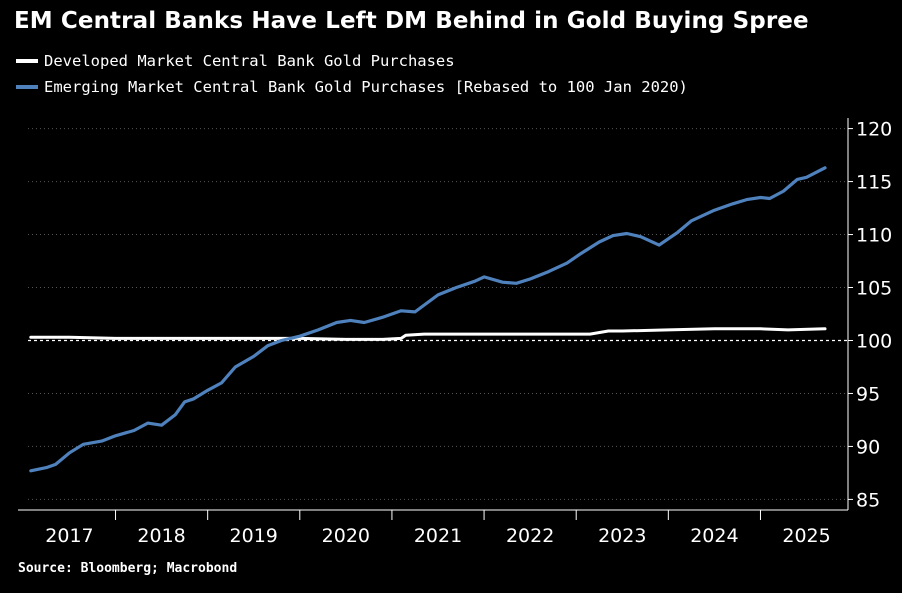 This screenshot has width=902, height=593. What do you see at coordinates (438, 536) in the screenshot?
I see `x-tick-label-2021: 2021` at bounding box center [438, 536].